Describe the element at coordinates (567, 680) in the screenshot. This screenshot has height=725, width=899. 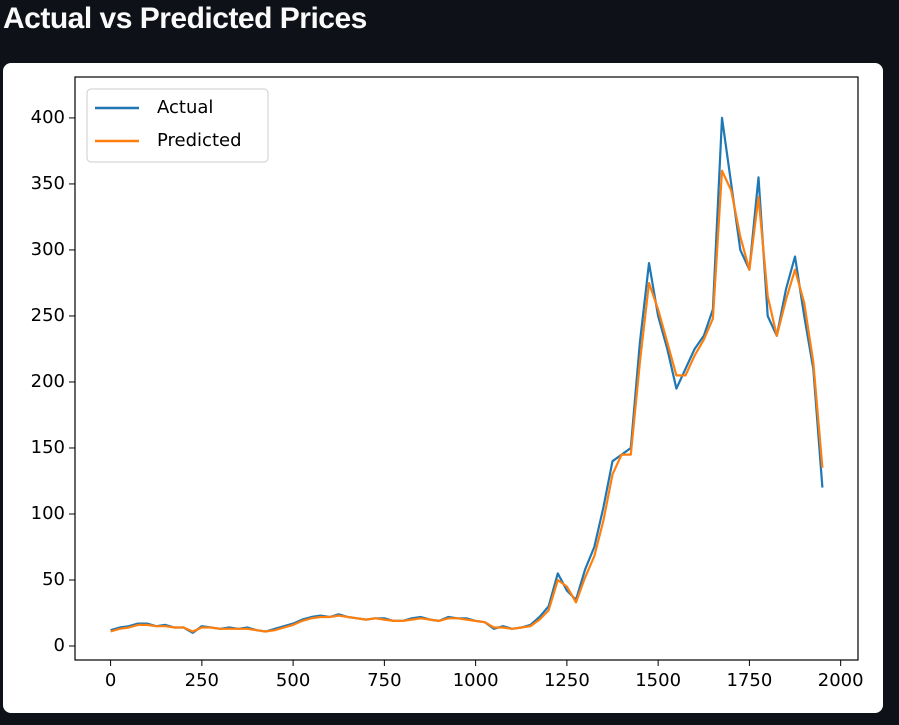
I see `x-tick-label: 1250` at that location.